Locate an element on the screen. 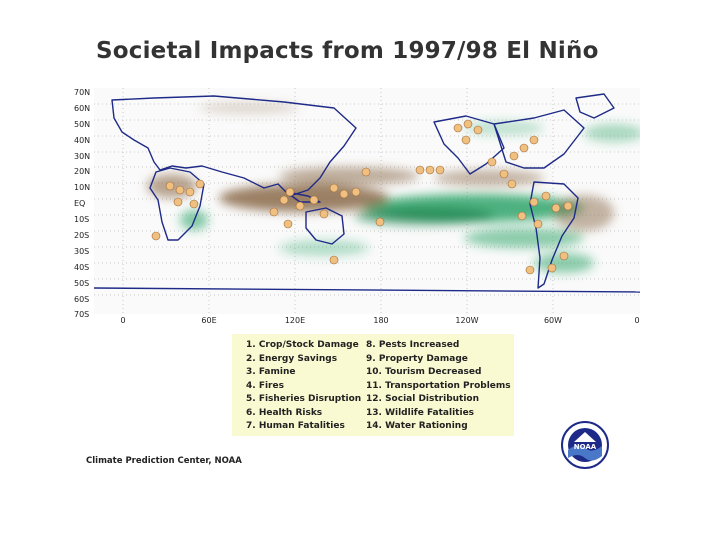 The height and width of the screenshot is (540, 720). legend-item: 12. Social Distribution is located at coordinates (423, 399).